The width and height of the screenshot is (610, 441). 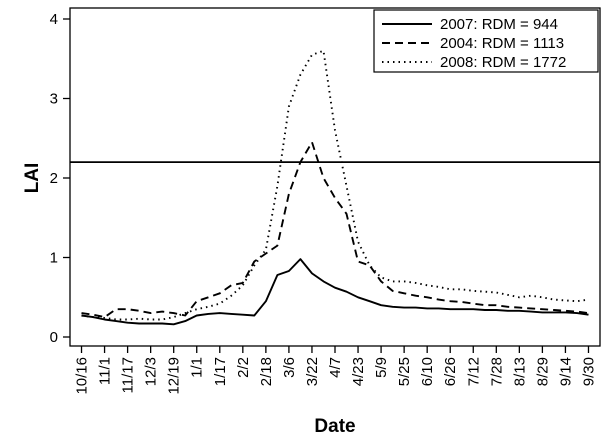 I want to click on x-tick-label: 9/30, so click(x=588, y=371).